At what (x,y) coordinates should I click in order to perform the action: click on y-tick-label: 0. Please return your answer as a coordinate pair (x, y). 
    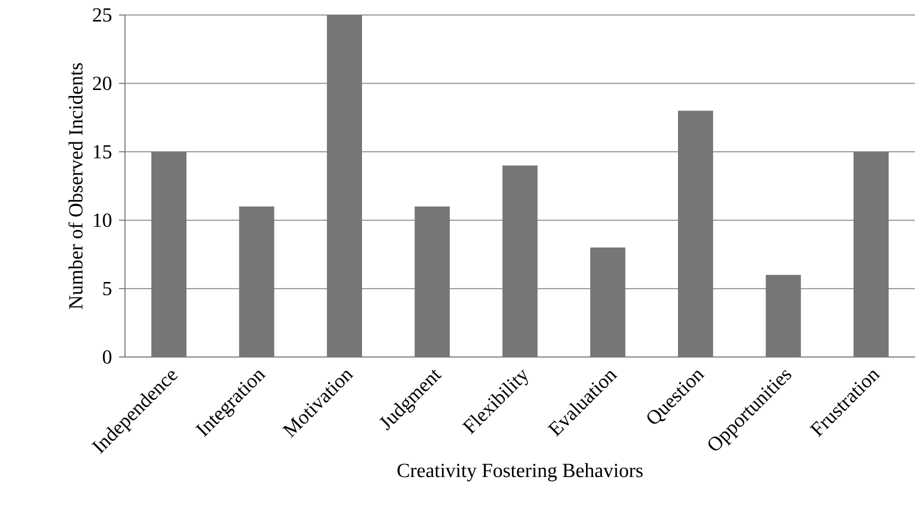
    Looking at the image, I should click on (107, 357).